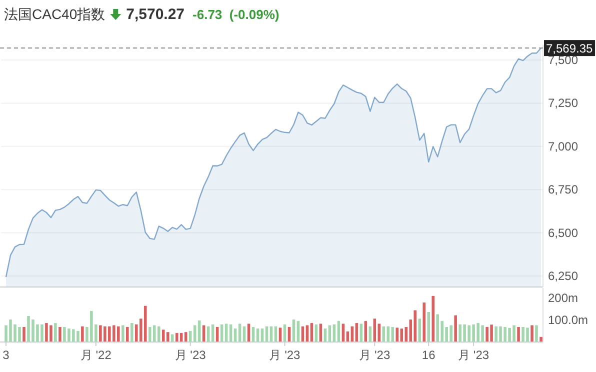 The height and width of the screenshot is (372, 596). I want to click on y-tick-label: 7,500, so click(563, 60).